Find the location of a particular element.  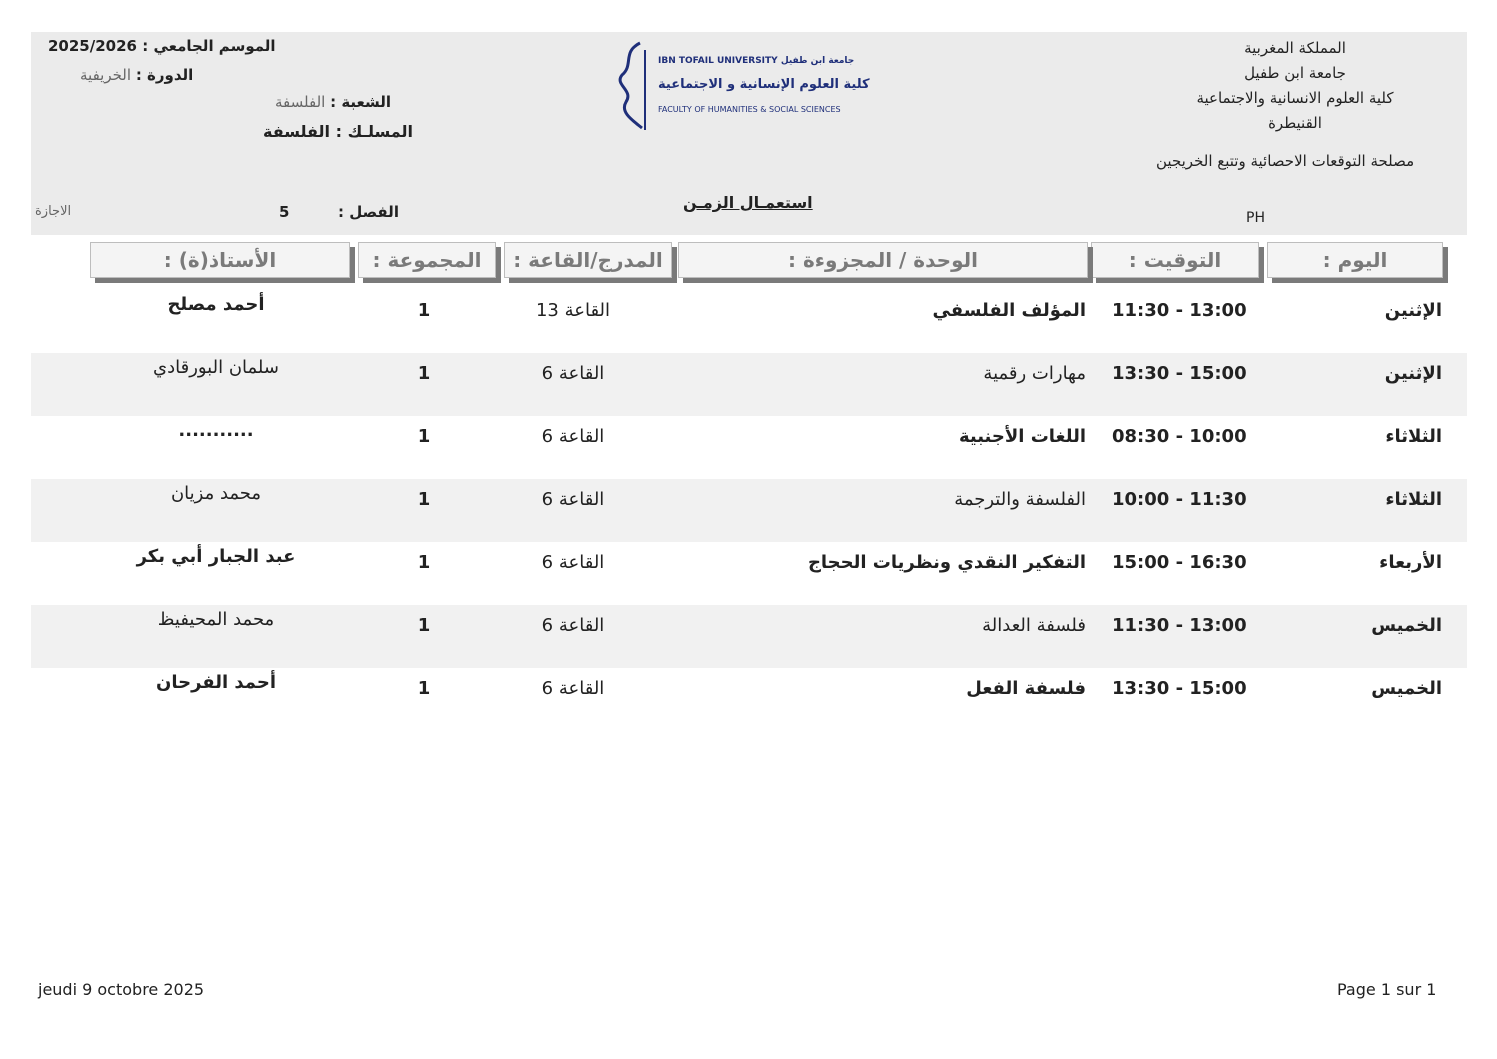

cell-module: فلسفة العدالة is located at coordinates (1034, 625).